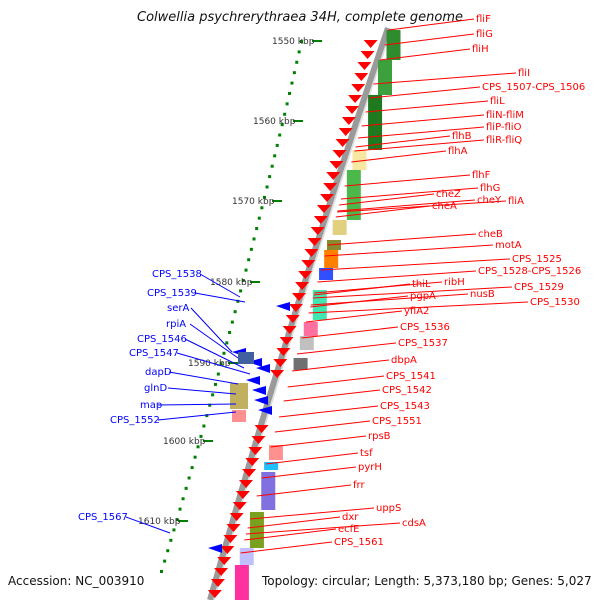  What do you see at coordinates (504, 140) in the screenshot?
I see `forward-gene-label: fliR-fliQ` at bounding box center [504, 140].